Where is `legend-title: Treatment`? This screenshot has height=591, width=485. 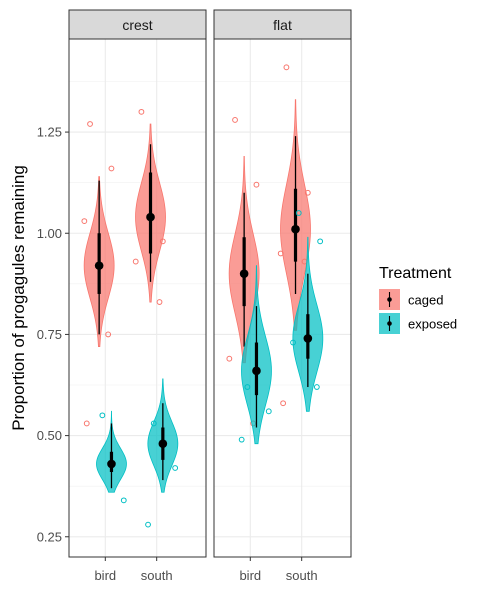
legend-title: Treatment is located at coordinates (415, 273).